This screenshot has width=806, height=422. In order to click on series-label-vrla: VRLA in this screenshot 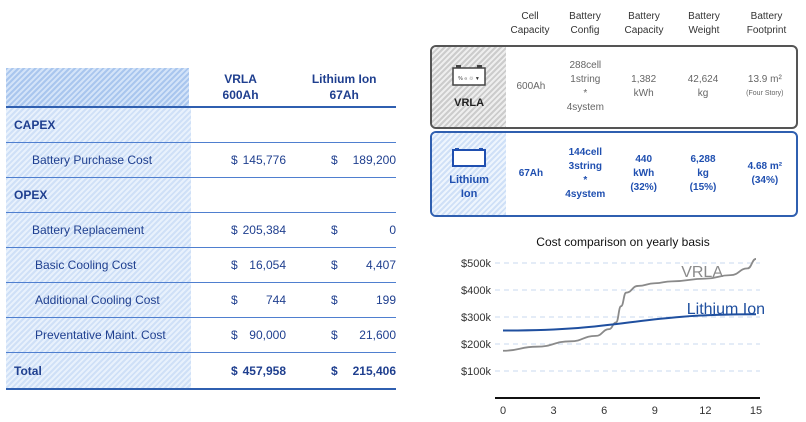, I will do `click(702, 272)`.